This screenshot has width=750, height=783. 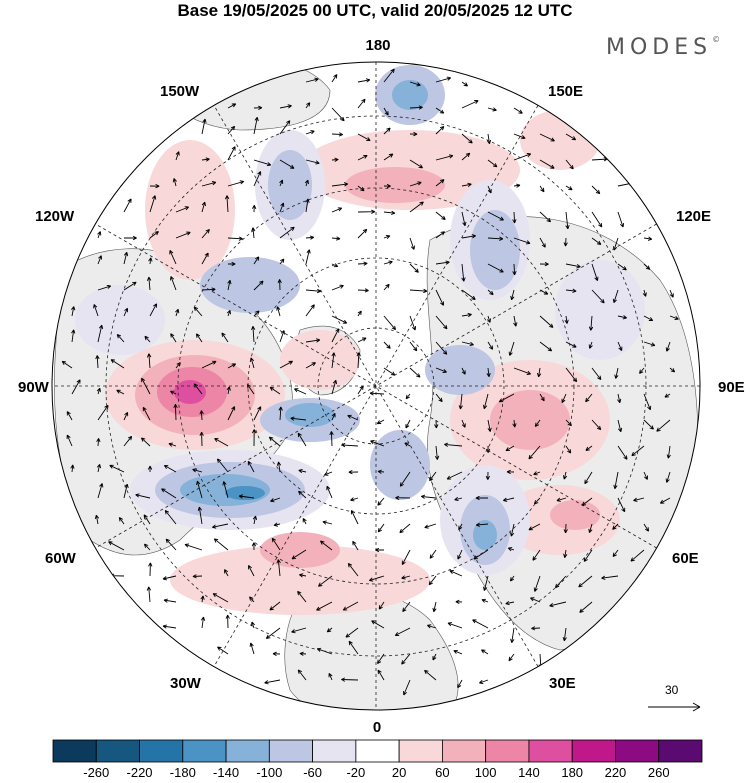 I want to click on colorbar-tick-label: -60, so click(x=312, y=772).